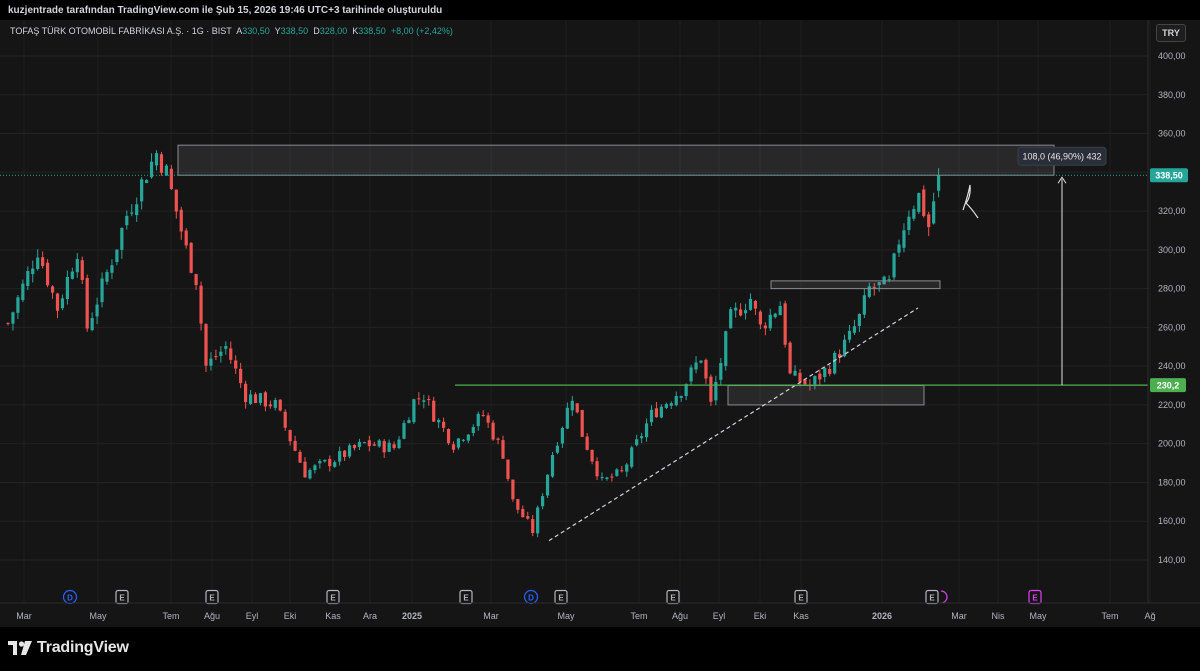  What do you see at coordinates (1169, 175) in the screenshot?
I see `last-price-badge` at bounding box center [1169, 175].